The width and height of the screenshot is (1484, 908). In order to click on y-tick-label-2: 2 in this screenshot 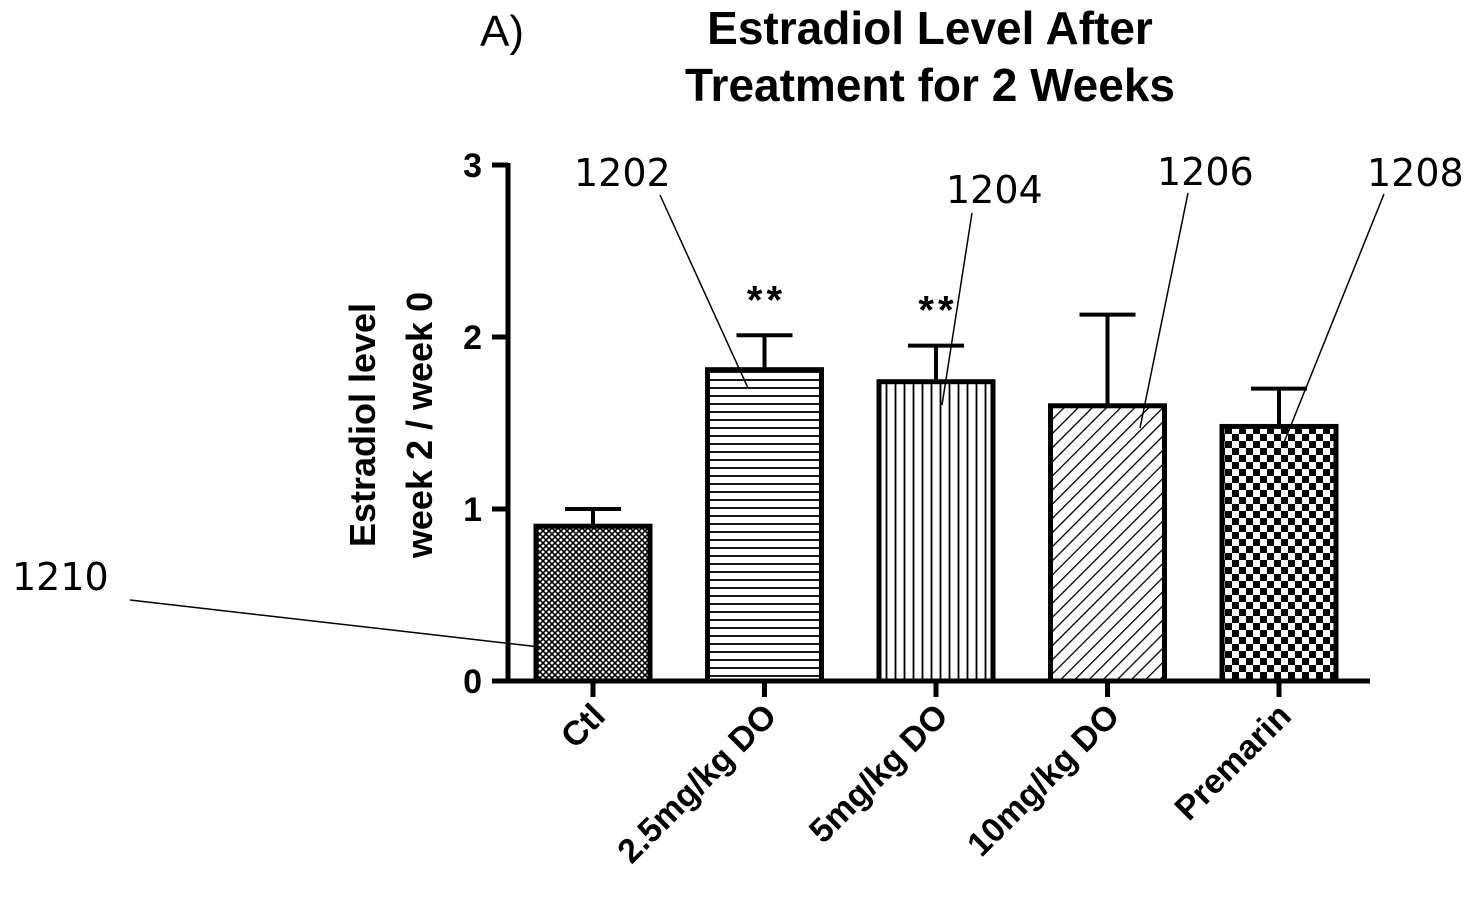, I will do `click(472, 338)`.